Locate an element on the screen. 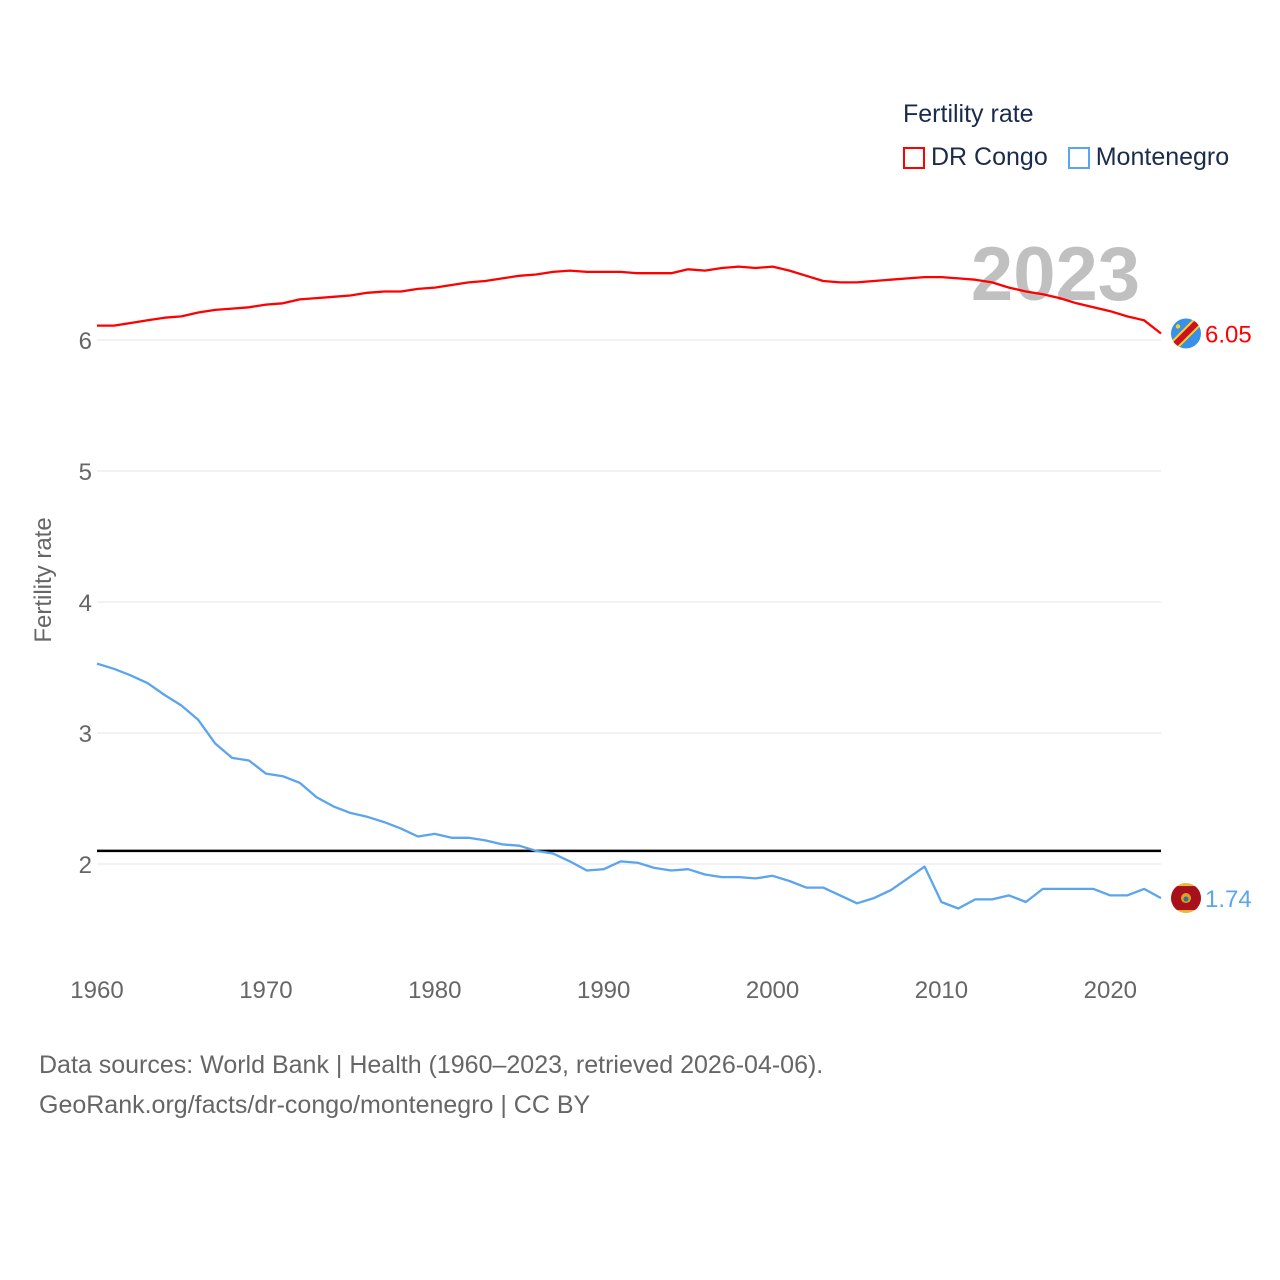 This screenshot has height=1280, width=1280. legend-title: Fertility rate is located at coordinates (968, 114).